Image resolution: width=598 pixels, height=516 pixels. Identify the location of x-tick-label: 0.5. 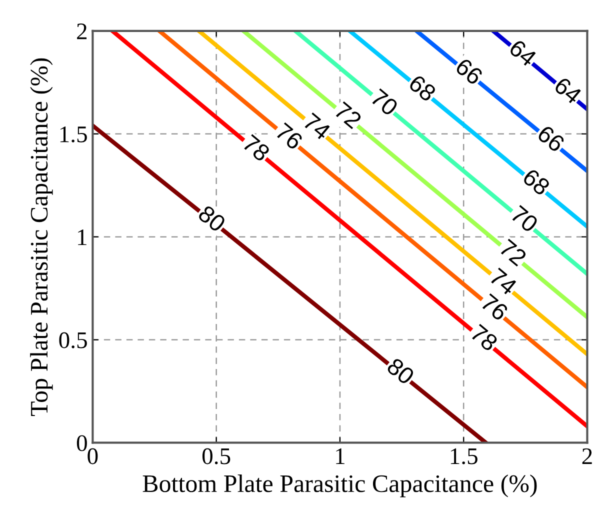
(216, 456).